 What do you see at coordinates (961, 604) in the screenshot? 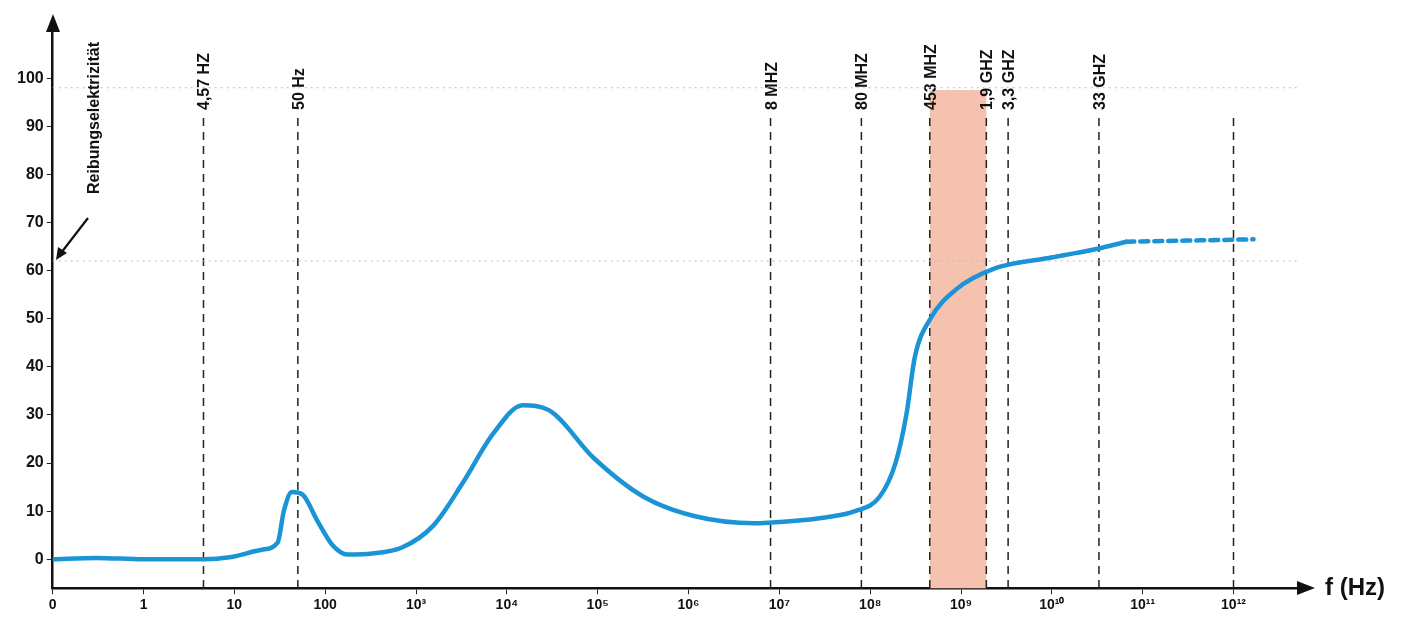
I see `x-tick-label: 10⁹` at bounding box center [961, 604].